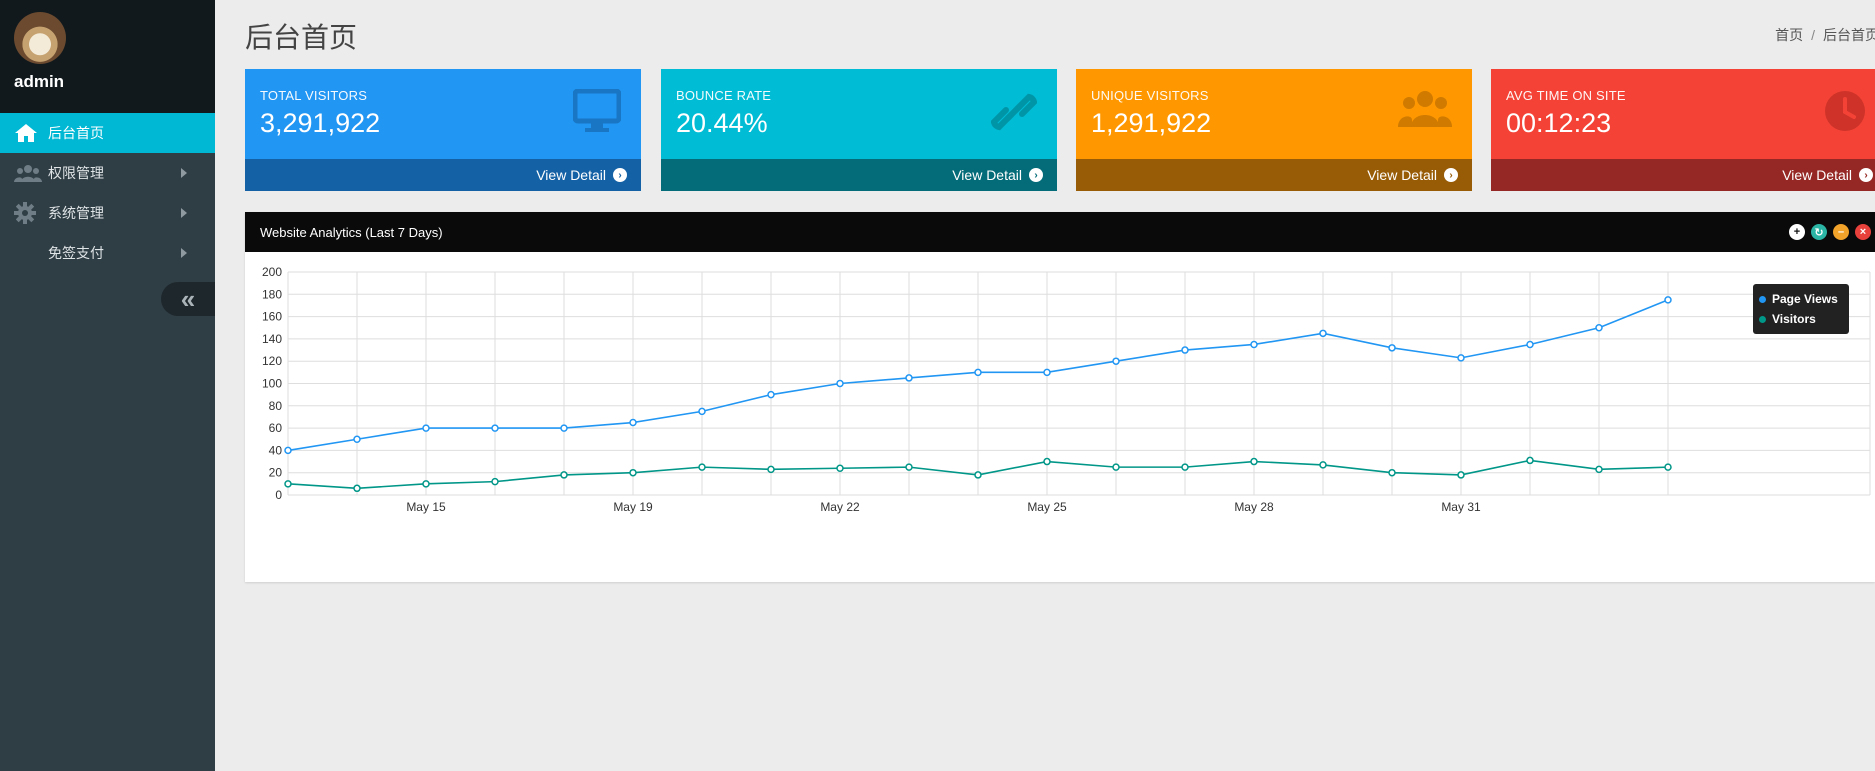  What do you see at coordinates (272, 384) in the screenshot?
I see `y-tick-label: 100` at bounding box center [272, 384].